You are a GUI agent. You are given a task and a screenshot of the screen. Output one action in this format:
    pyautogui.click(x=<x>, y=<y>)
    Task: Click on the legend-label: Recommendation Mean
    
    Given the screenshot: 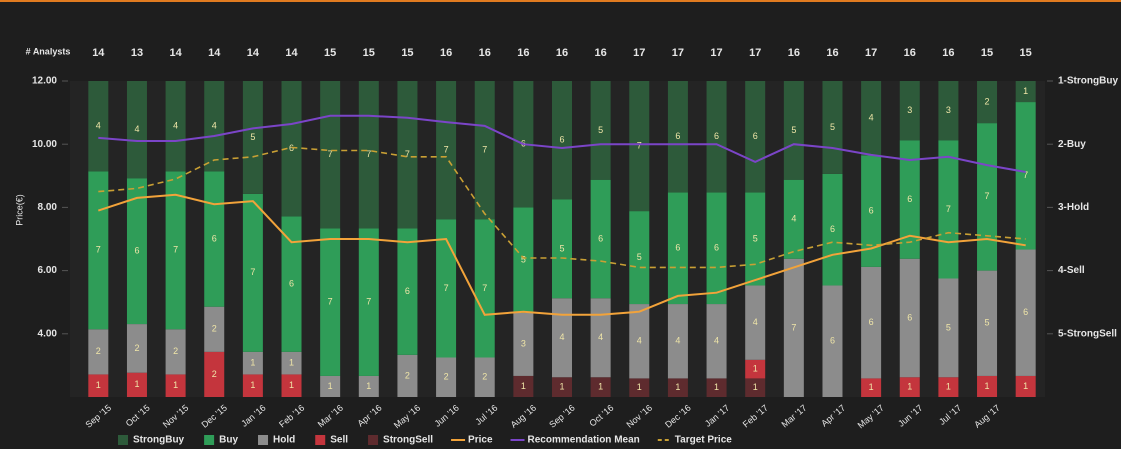 What is the action you would take?
    pyautogui.click(x=584, y=440)
    